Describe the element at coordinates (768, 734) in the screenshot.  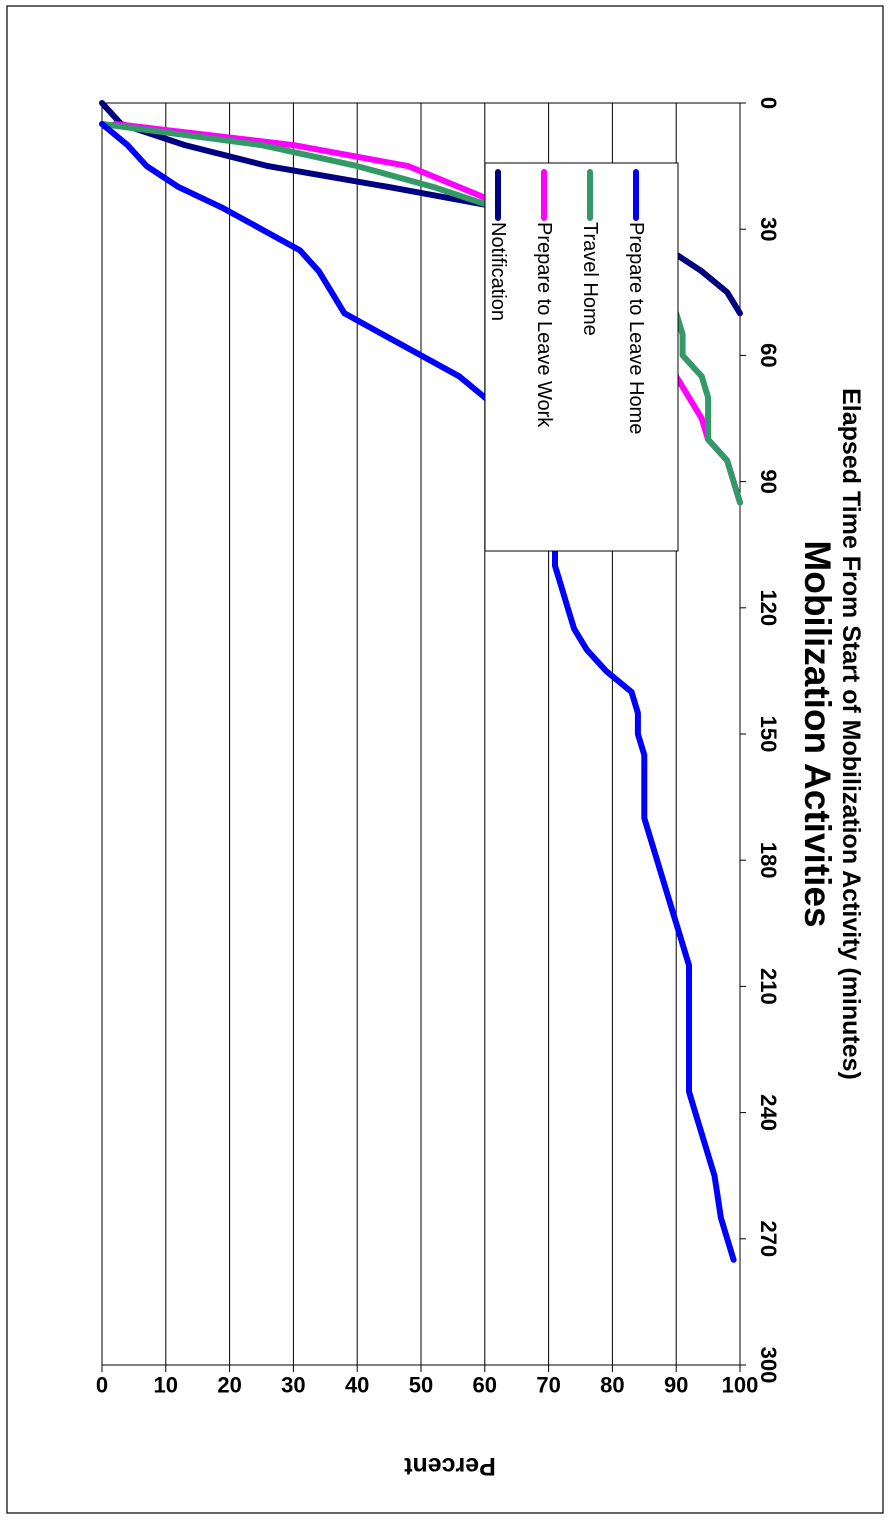
I see `x-tick-label: 150` at that location.